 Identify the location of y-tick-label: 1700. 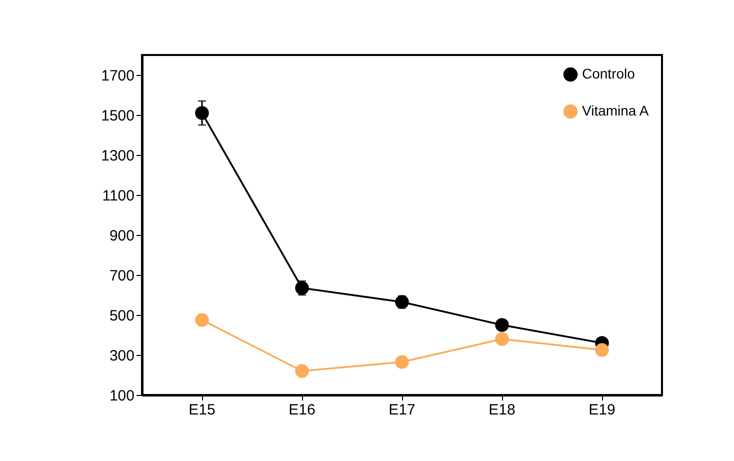
(117, 76).